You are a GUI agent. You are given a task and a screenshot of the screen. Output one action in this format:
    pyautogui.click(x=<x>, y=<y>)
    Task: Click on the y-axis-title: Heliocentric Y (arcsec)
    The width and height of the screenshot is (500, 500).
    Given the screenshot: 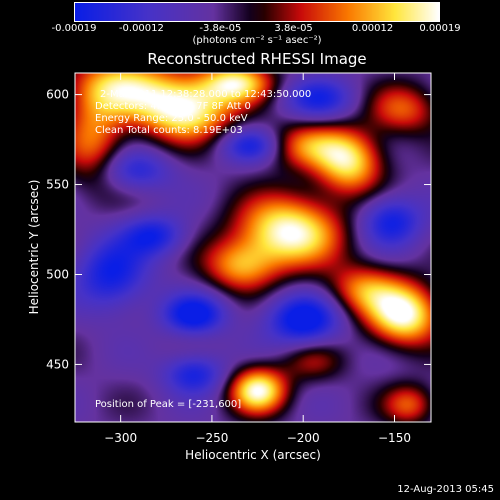 What is the action you would take?
    pyautogui.click(x=34, y=247)
    